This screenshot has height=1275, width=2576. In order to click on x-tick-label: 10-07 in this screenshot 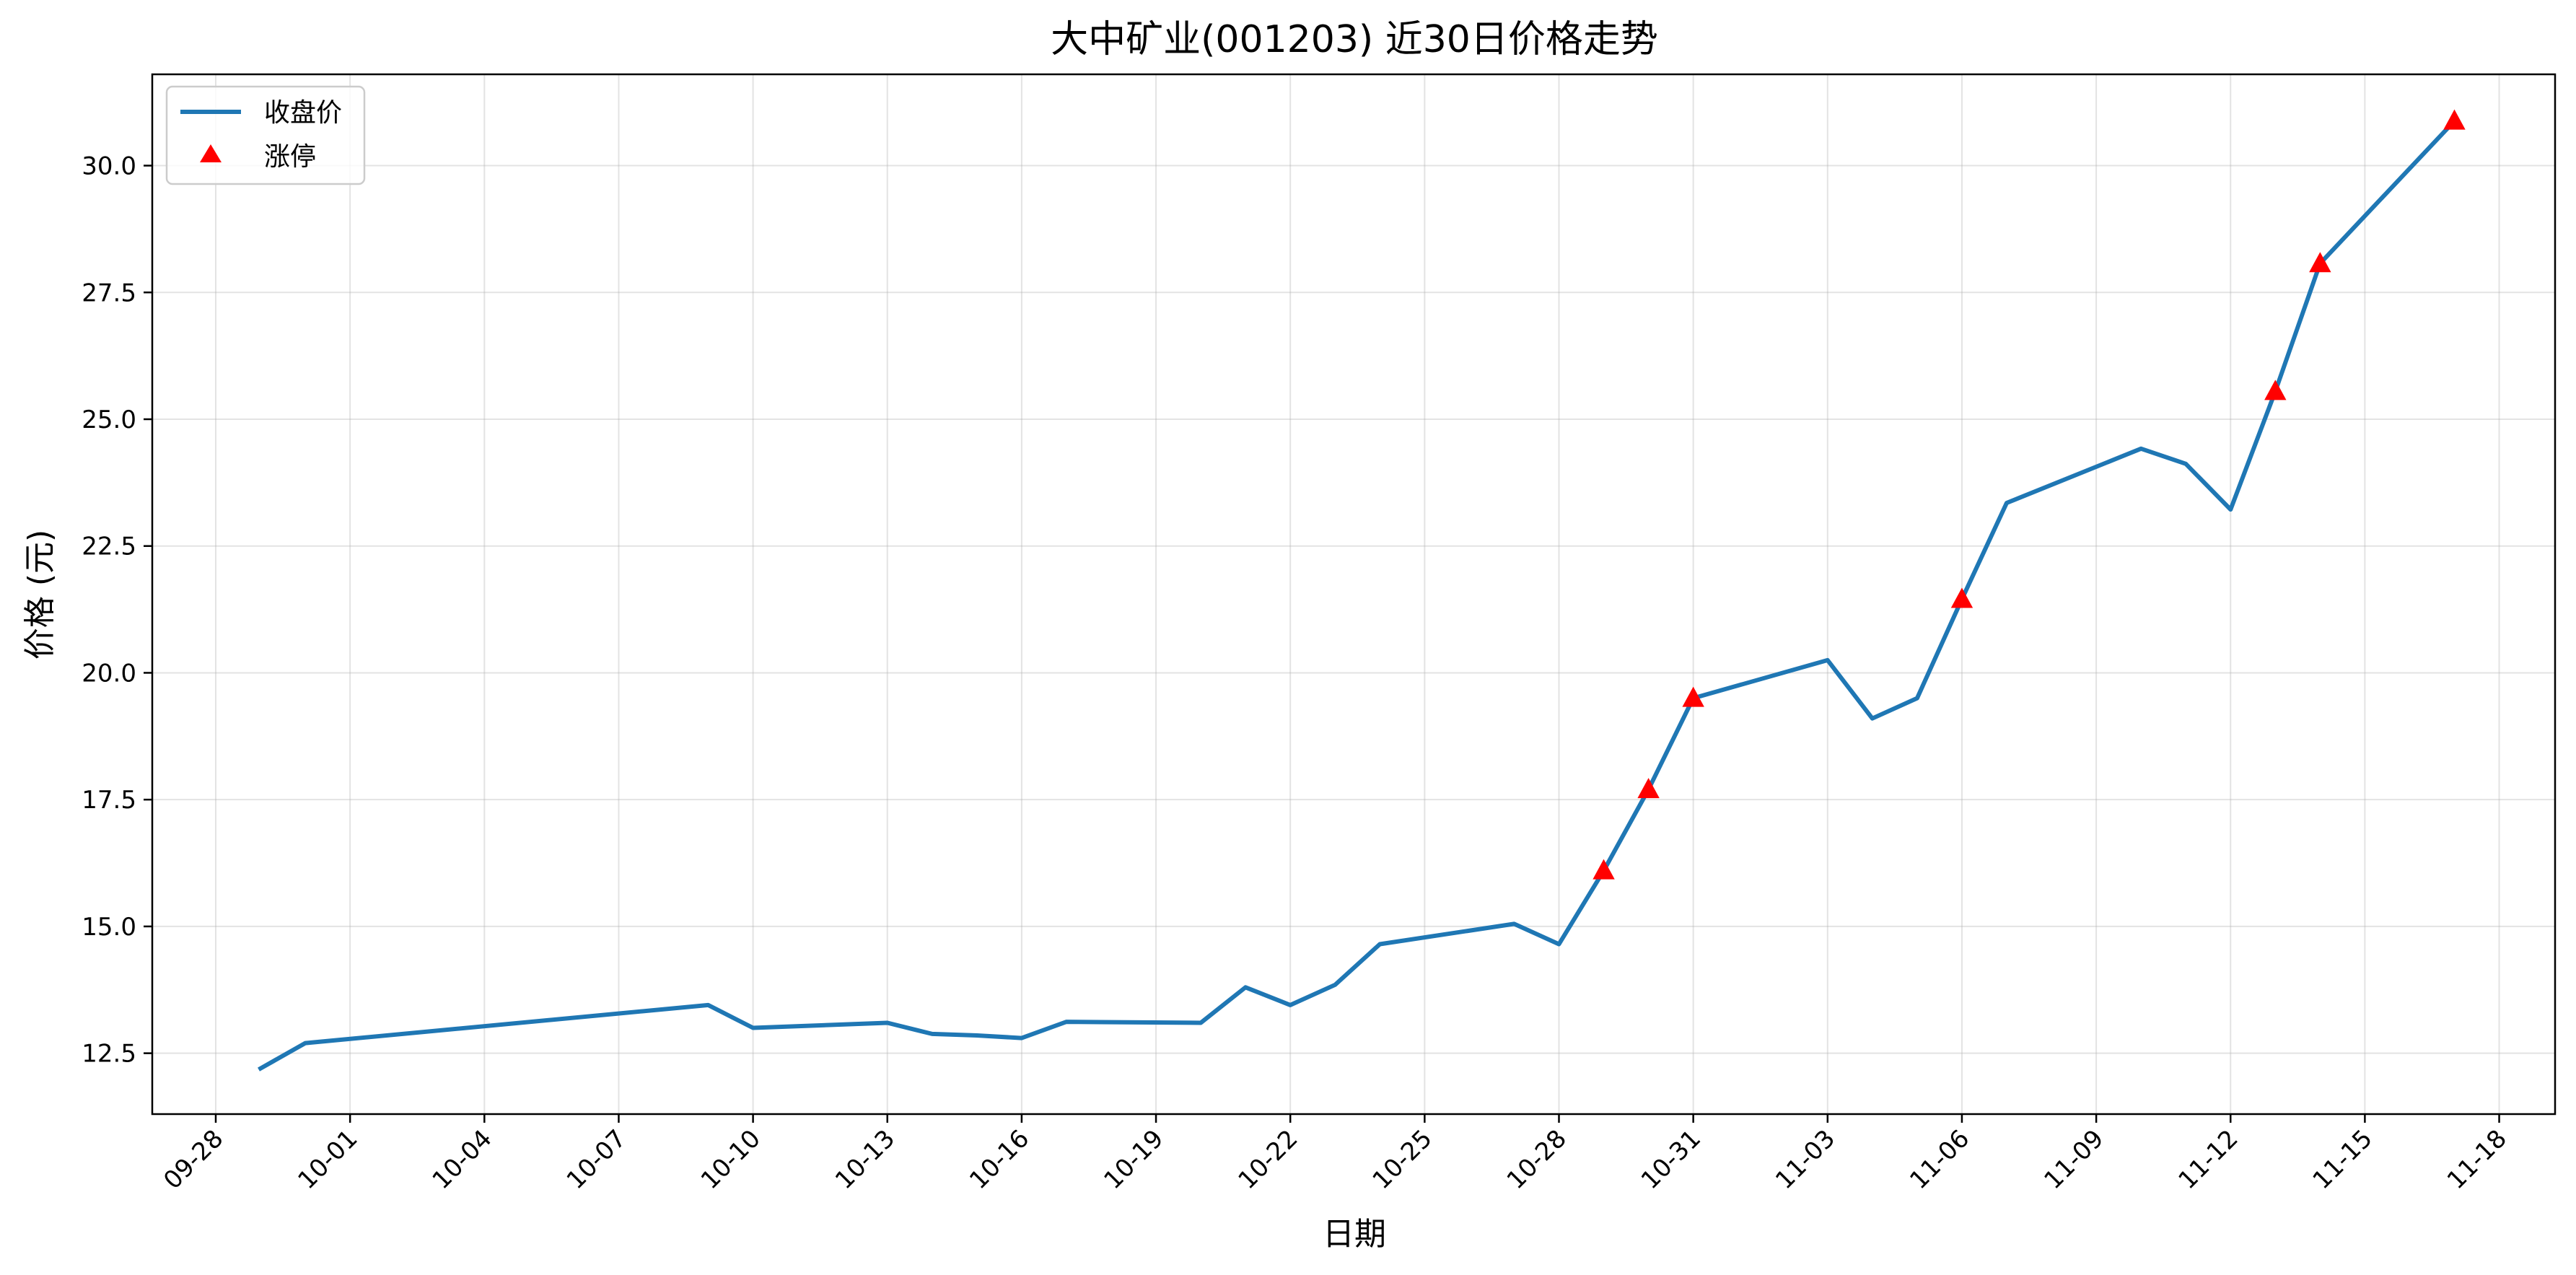, I will do `click(596, 1159)`.